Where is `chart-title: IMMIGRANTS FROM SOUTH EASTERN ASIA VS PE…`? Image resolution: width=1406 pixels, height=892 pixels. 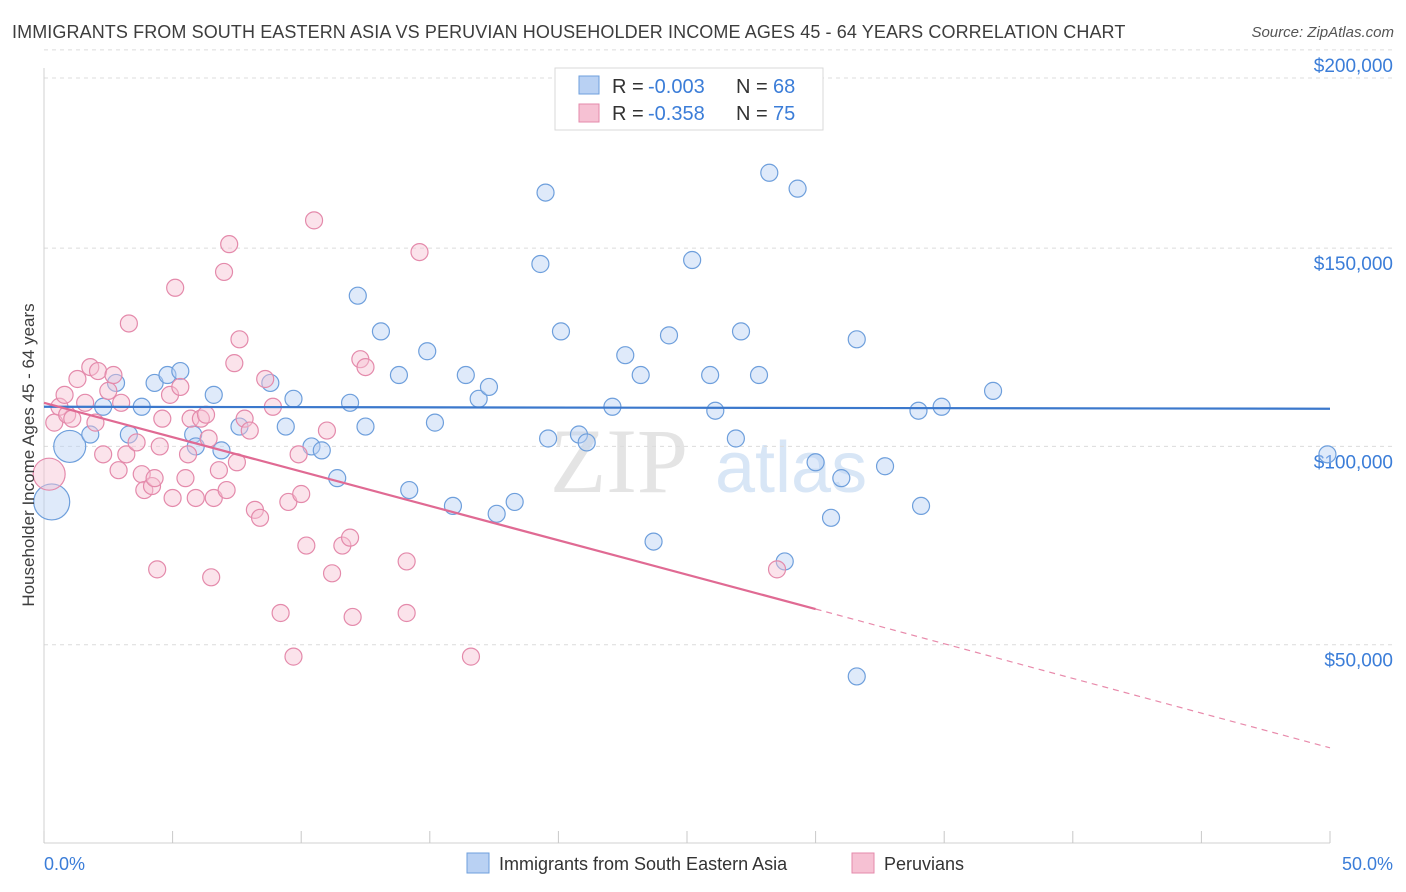 chart-title: IMMIGRANTS FROM SOUTH EASTERN ASIA VS PE… is located at coordinates (569, 32).